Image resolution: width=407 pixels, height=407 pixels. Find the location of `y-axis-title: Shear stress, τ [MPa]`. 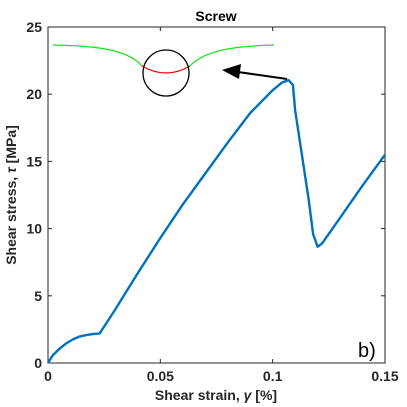

y-axis-title: Shear stress, τ [MPa] is located at coordinates (11, 195).